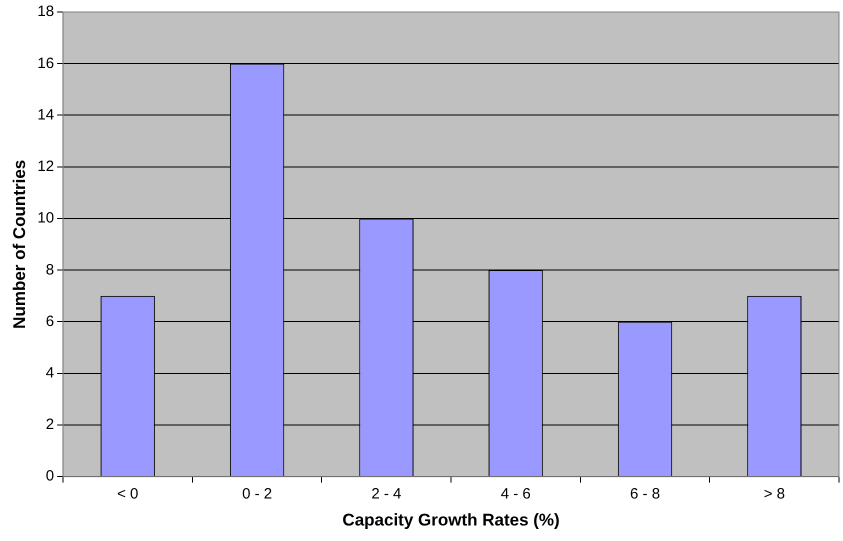  Describe the element at coordinates (45, 218) in the screenshot. I see `y-tick-label: 10` at that location.